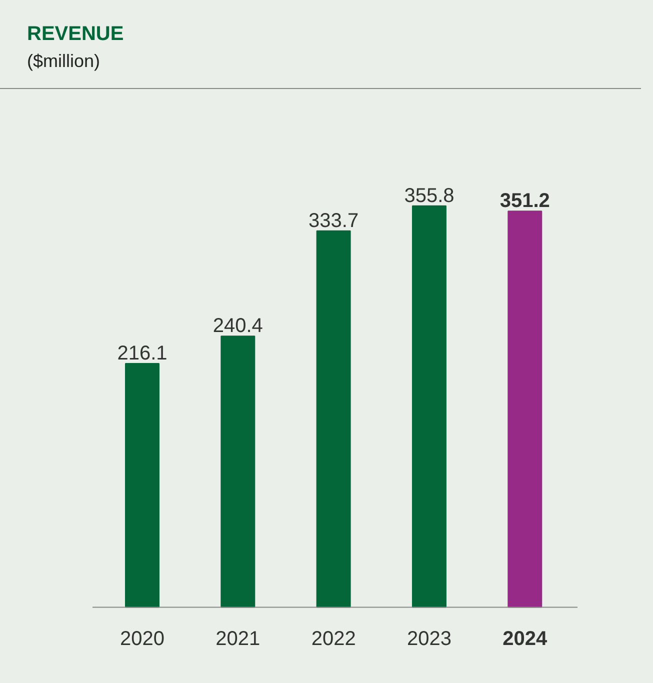  I want to click on x-tick-label: 2022, so click(333, 639).